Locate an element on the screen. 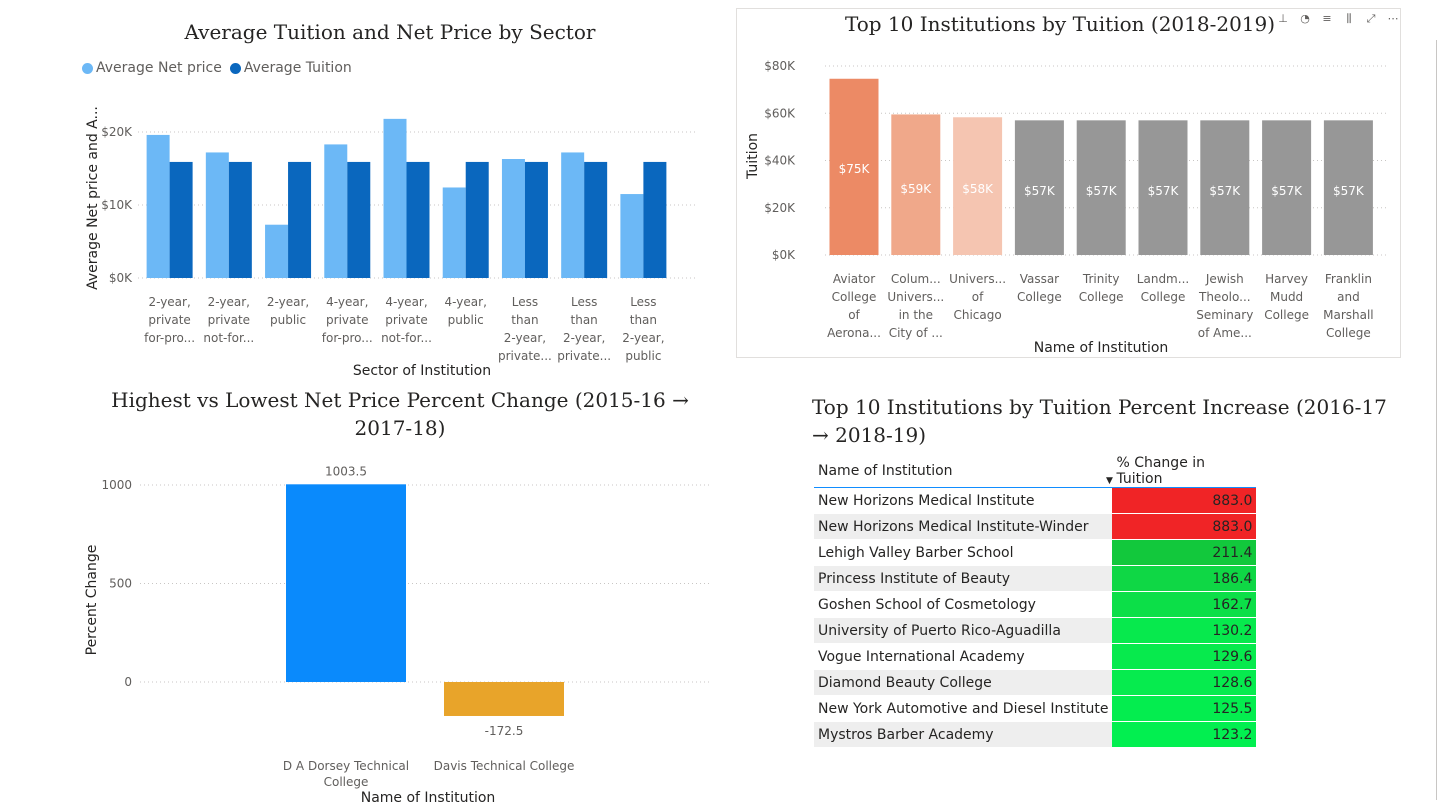  cell-institution-name: New Horizons Medical Institute is located at coordinates (963, 500).